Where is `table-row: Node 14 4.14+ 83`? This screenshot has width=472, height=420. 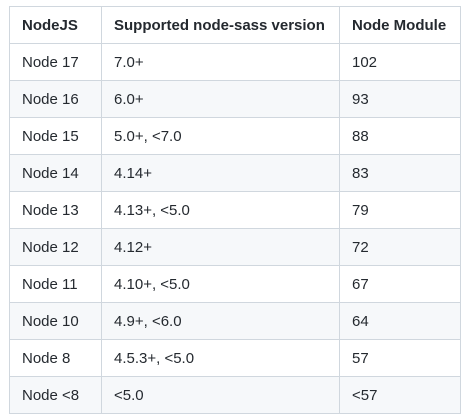
table-row: Node 14 4.14+ 83 is located at coordinates (235, 173).